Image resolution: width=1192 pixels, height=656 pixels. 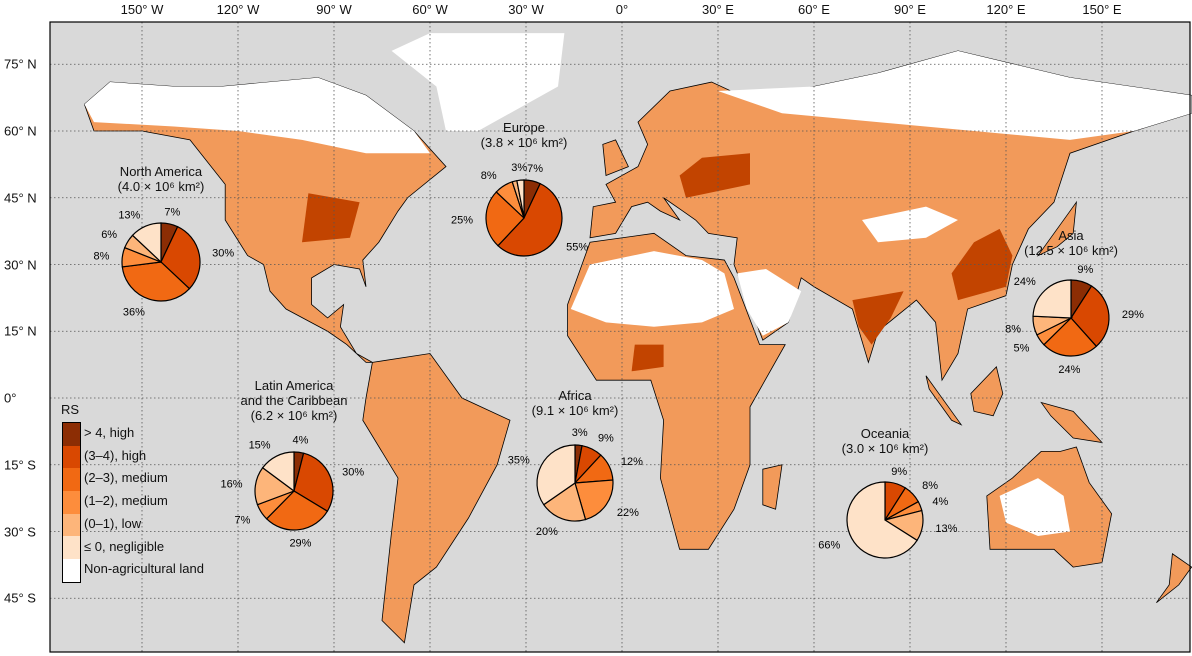 What do you see at coordinates (944, 400) in the screenshot?
I see `landmass-sumatra` at bounding box center [944, 400].